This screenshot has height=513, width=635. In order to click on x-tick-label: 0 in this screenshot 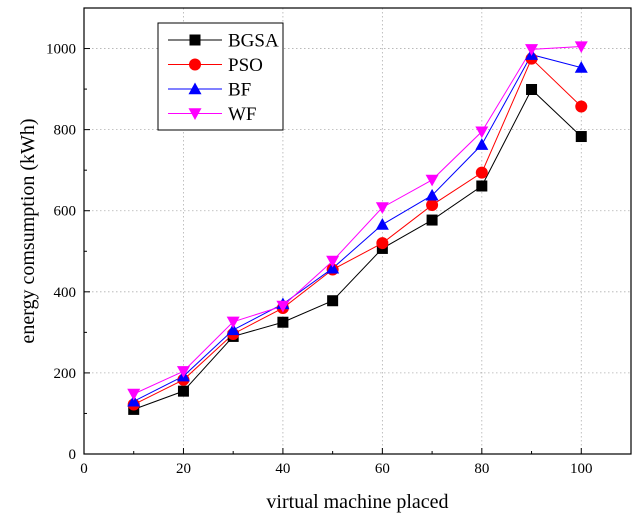, I will do `click(84, 469)`.